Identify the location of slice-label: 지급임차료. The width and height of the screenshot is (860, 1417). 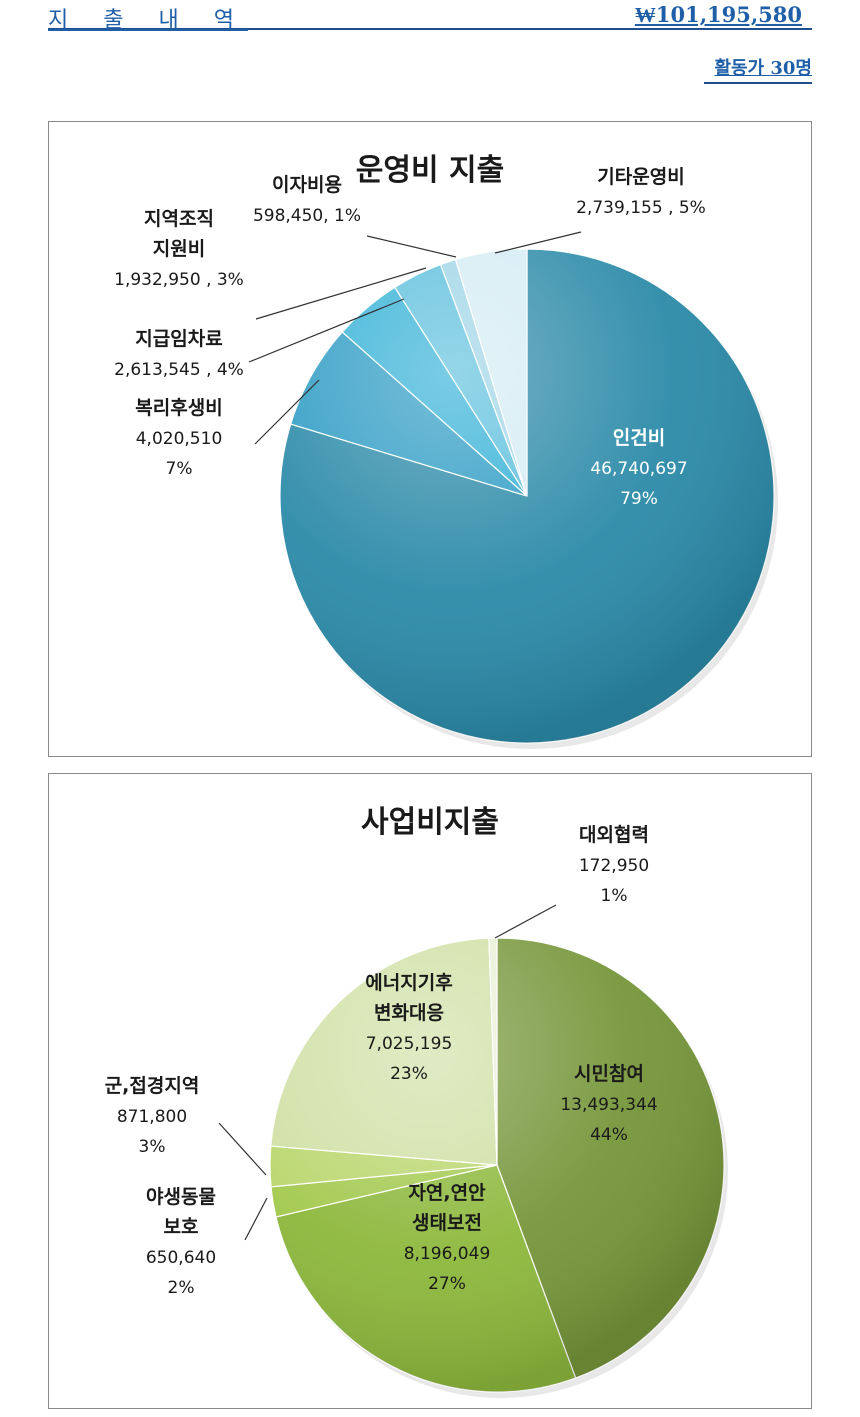
(178, 339).